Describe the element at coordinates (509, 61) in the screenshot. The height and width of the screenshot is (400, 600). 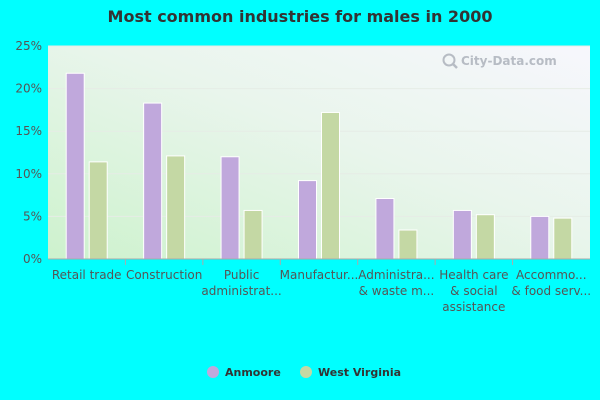
I see `watermark-text: City-Data.com` at that location.